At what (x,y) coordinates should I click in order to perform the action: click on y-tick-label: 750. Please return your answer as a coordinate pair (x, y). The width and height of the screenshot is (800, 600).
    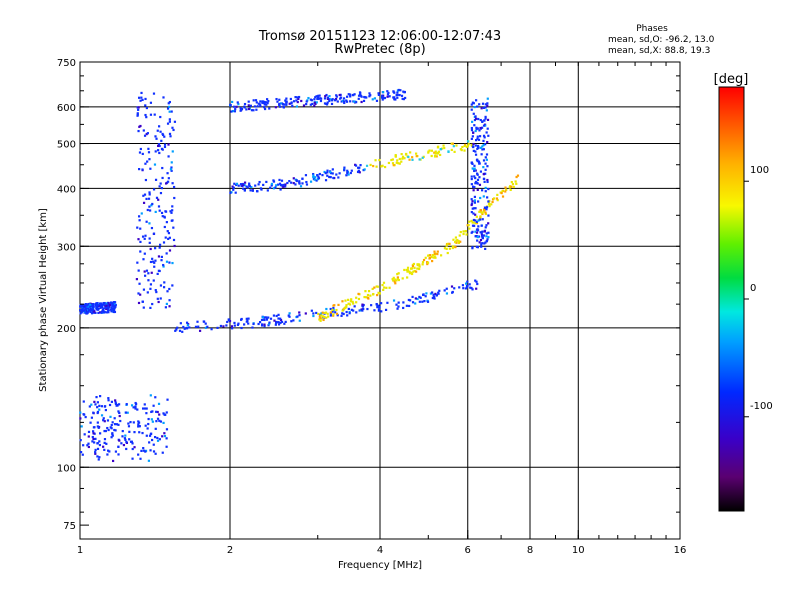
    Looking at the image, I should click on (66, 63).